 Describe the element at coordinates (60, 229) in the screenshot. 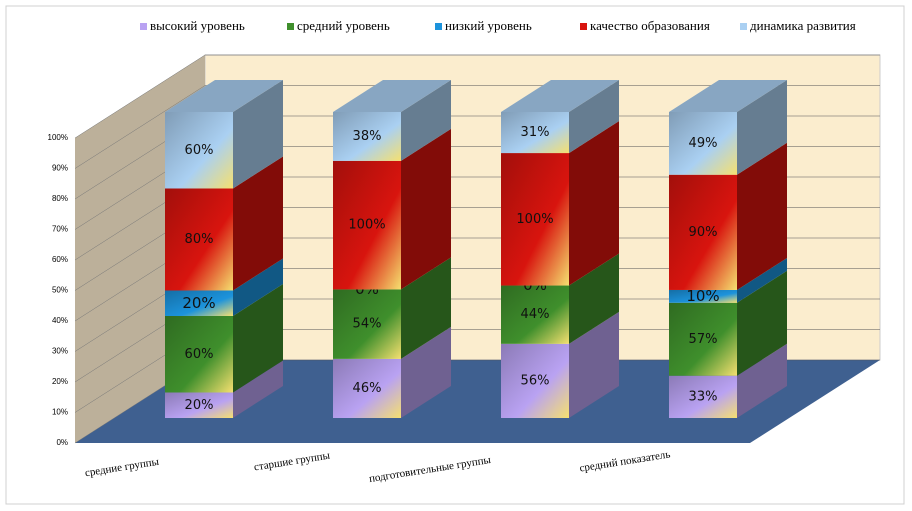

I see `y-tick-label: 70%` at that location.